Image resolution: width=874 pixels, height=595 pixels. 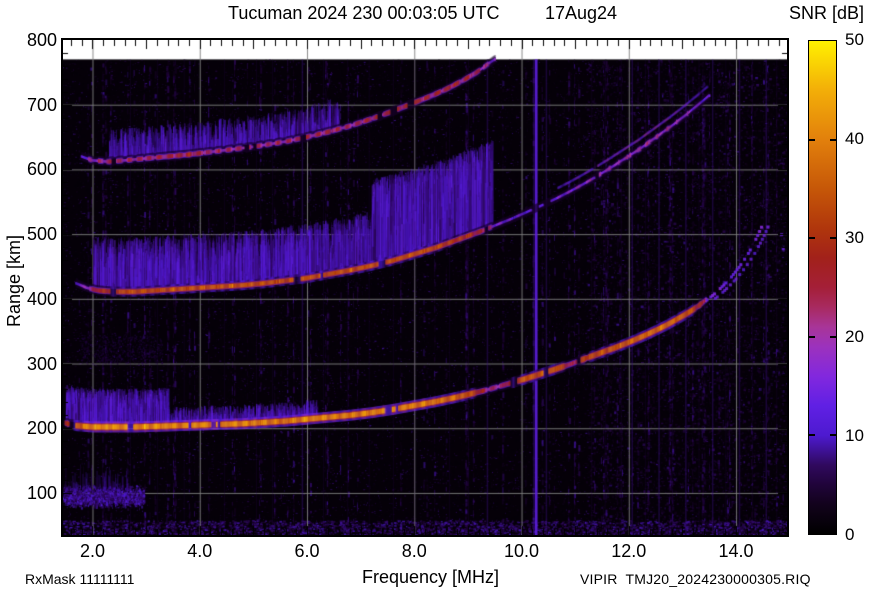 What do you see at coordinates (854, 237) in the screenshot?
I see `colorbar-tick-label: 30` at bounding box center [854, 237].